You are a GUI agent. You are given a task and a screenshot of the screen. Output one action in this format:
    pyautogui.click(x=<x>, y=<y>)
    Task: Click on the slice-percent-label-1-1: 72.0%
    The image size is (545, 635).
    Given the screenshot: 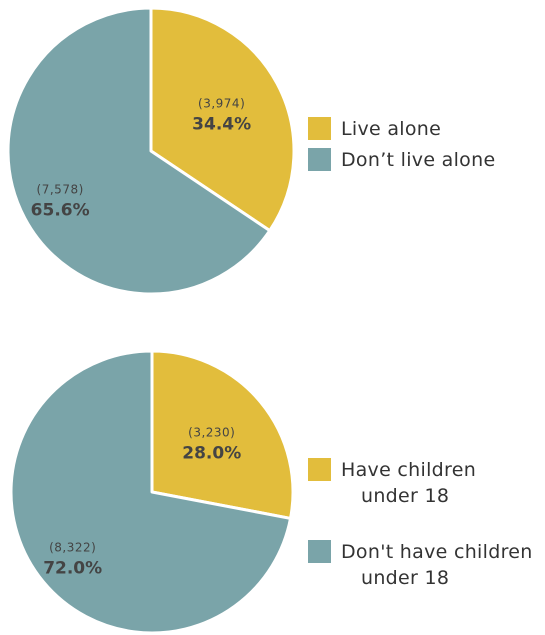 What is the action you would take?
    pyautogui.click(x=72, y=569)
    